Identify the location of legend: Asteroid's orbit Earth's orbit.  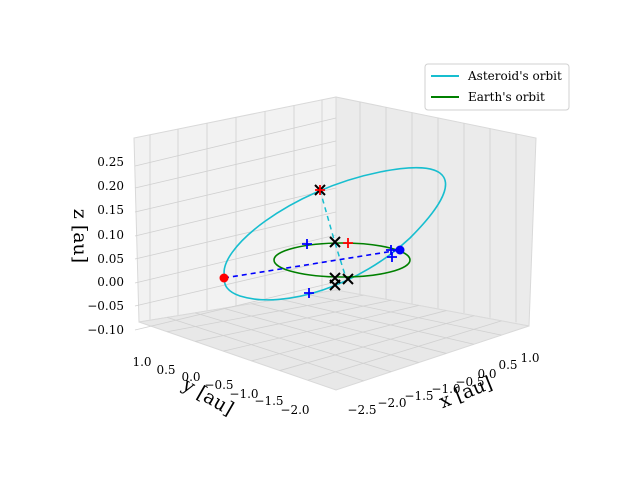
(497, 87).